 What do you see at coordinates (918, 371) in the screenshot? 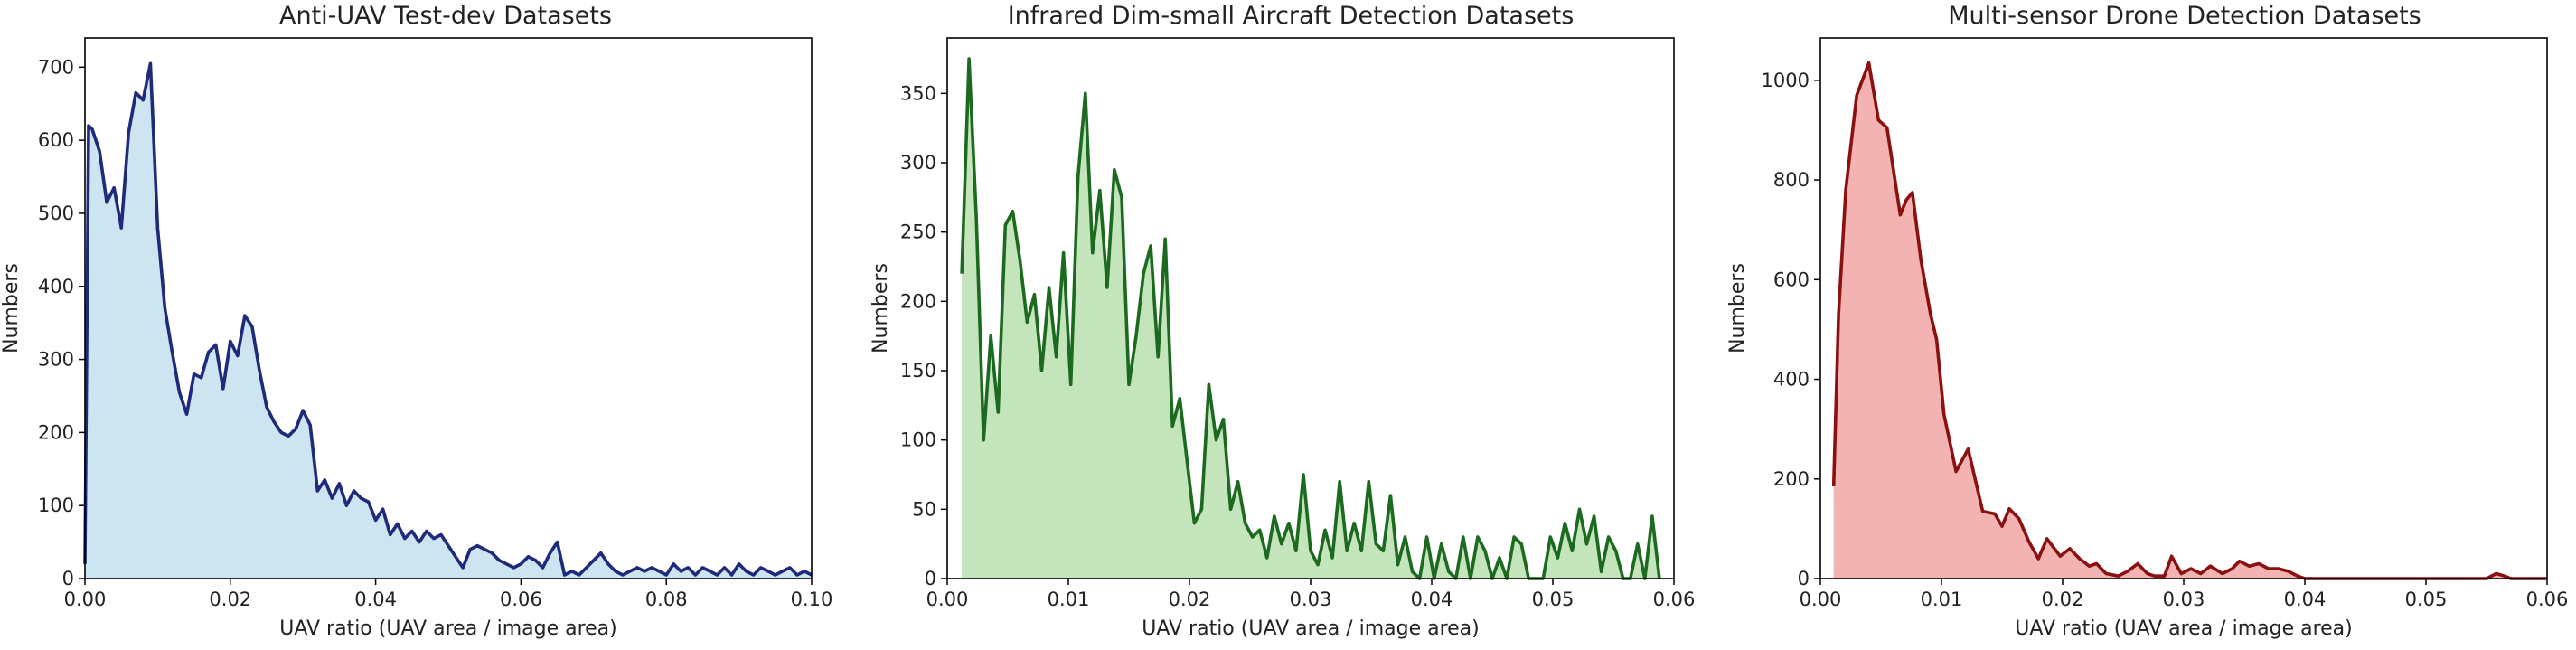
I see `y-tick-label: 150` at bounding box center [918, 371].